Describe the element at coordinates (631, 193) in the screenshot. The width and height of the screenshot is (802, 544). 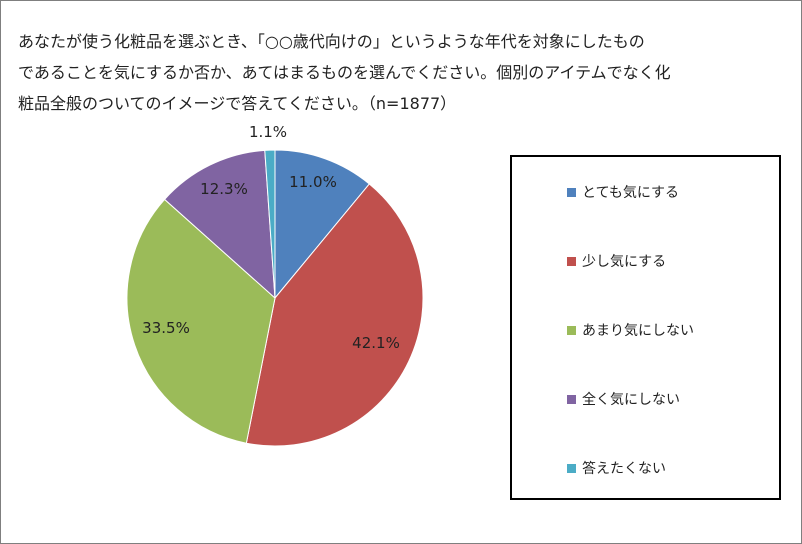
I see `legend-label: とても気にする` at that location.